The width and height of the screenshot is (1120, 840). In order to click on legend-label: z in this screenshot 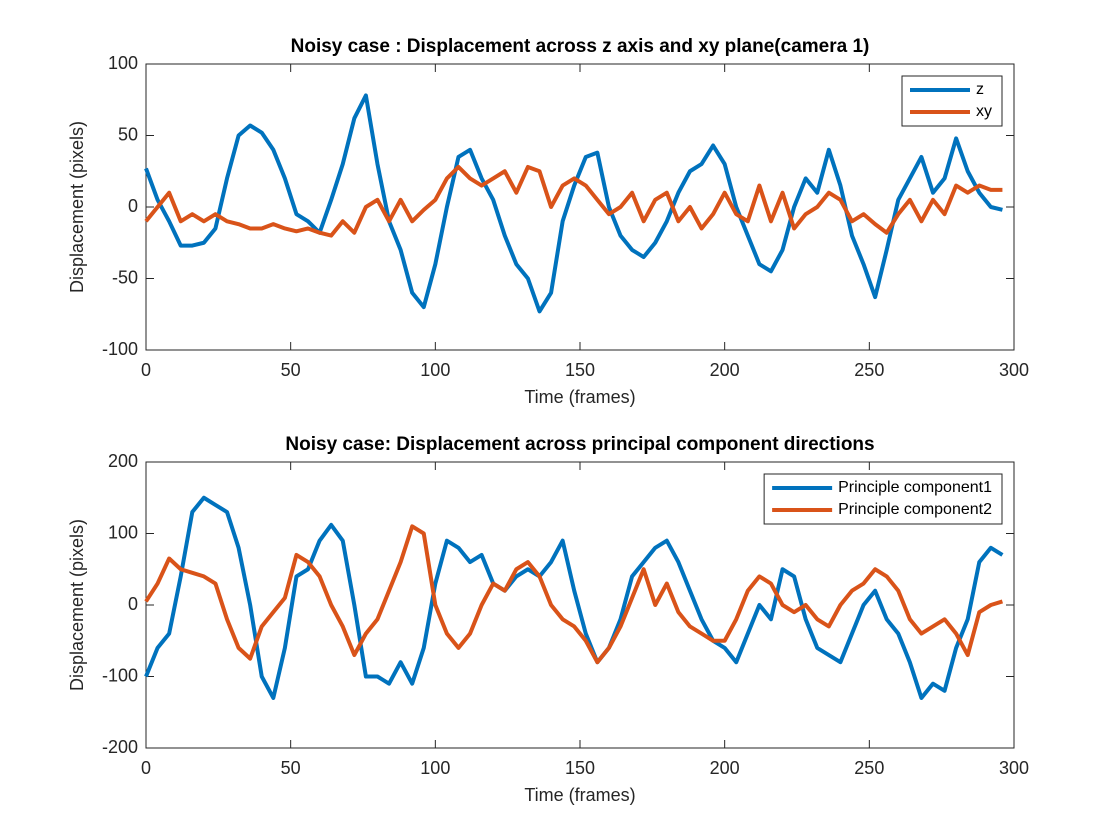, I will do `click(980, 89)`.